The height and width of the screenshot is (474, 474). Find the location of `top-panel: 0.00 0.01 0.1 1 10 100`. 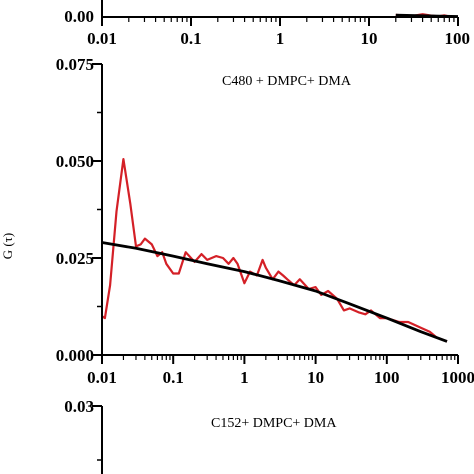

top-panel: 0.00 0.01 0.1 1 10 100 is located at coordinates (267, 24).